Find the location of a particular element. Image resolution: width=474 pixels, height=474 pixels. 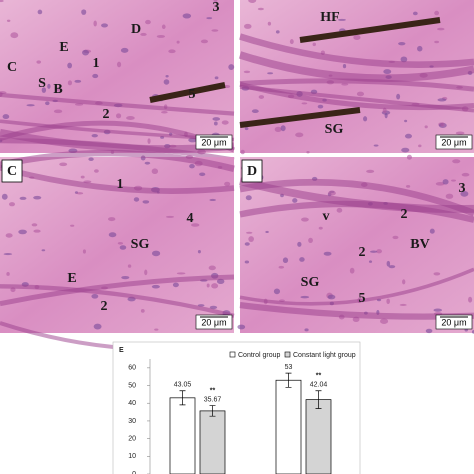

legend-swatch is located at coordinates (232, 354).